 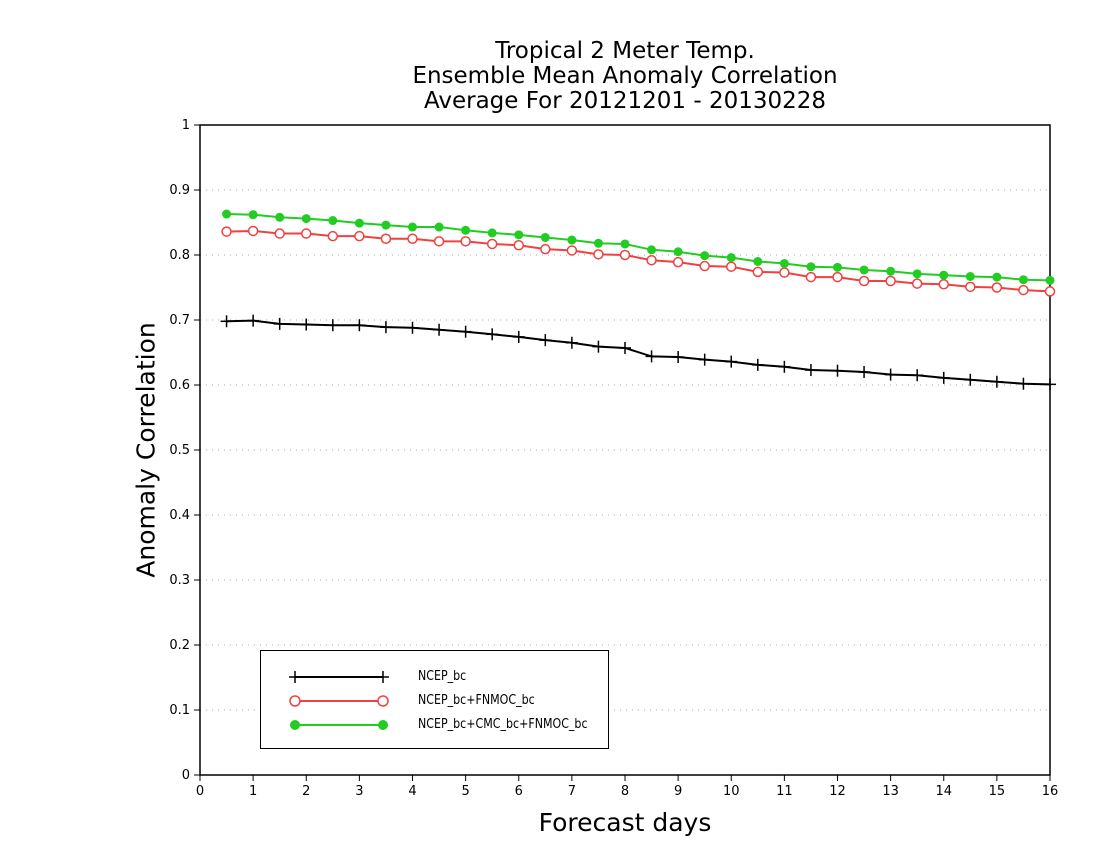 I want to click on legend-swatch-ncep-fnmoc, so click(x=339, y=701).